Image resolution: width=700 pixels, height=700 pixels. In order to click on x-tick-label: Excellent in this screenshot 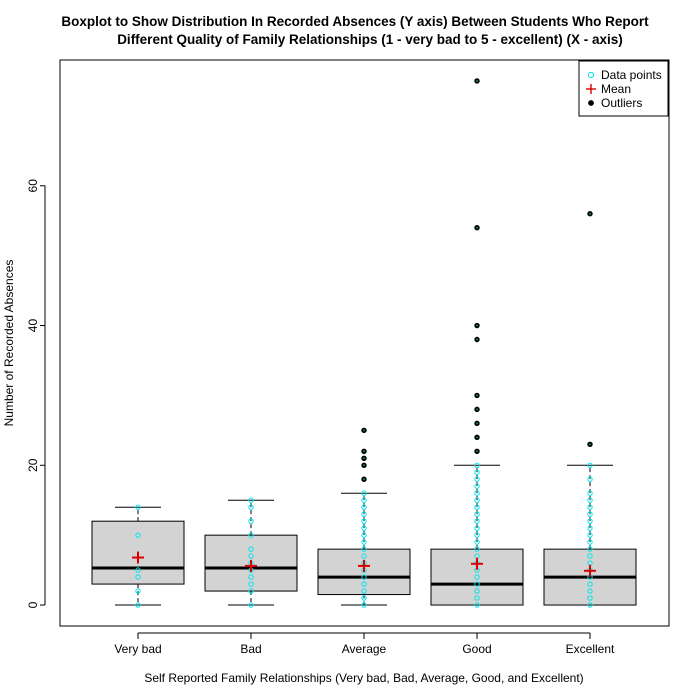, I will do `click(590, 649)`.